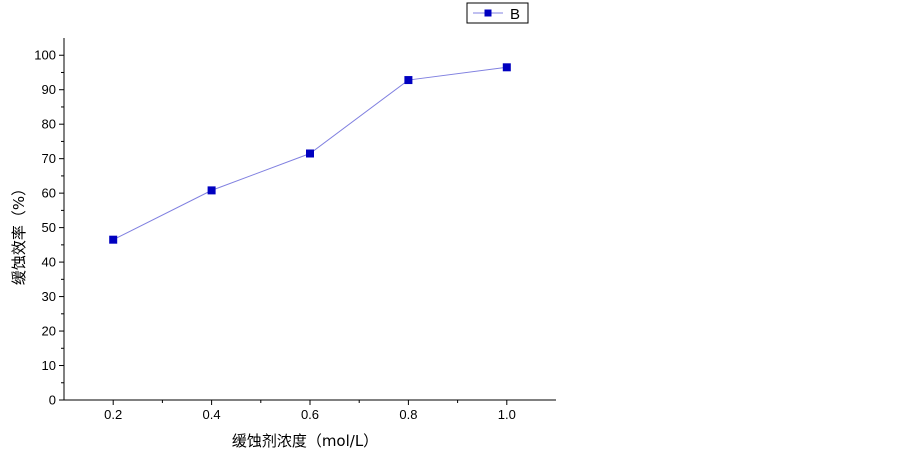 Image resolution: width=903 pixels, height=450 pixels. I want to click on x-ticks: 0.2 0.4 0.6 0.8 1.0, so click(310, 411).